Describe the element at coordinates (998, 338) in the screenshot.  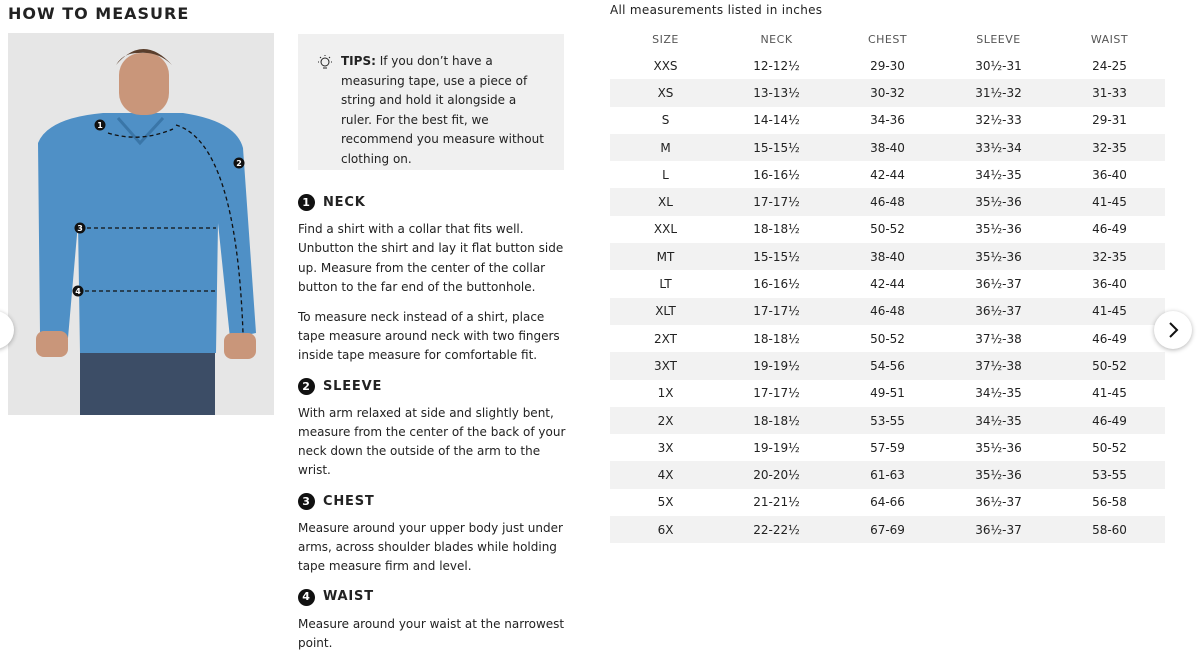
I see `table-cell: 37½-38` at that location.